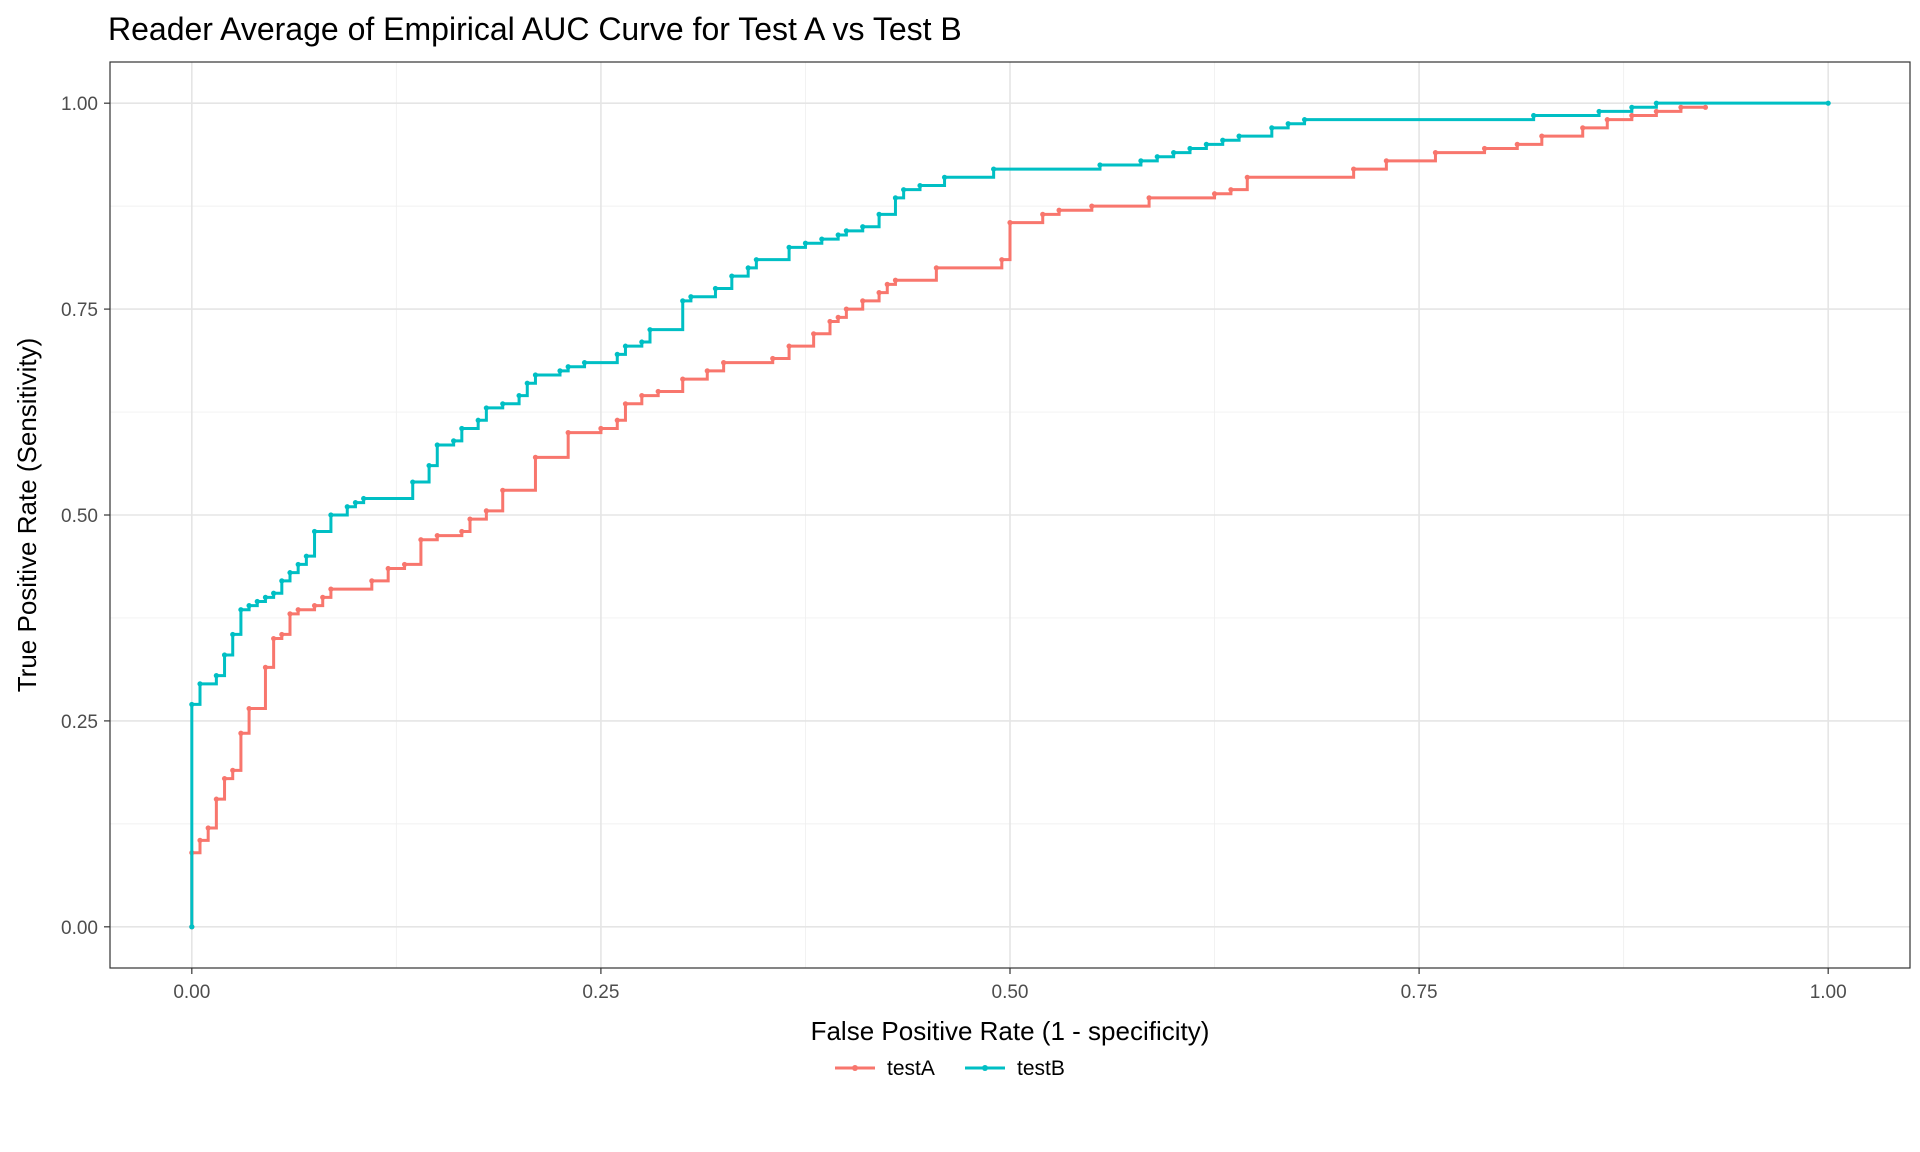  Describe the element at coordinates (950, 1068) in the screenshot. I see `legend: testA testB` at that location.